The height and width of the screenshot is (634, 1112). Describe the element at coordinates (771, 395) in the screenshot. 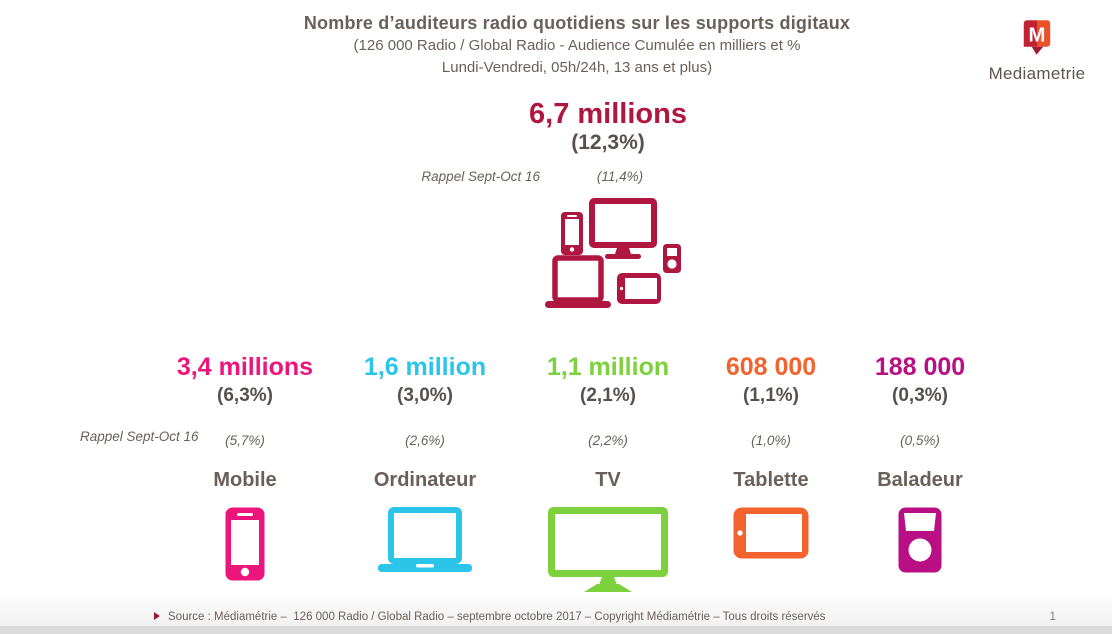

I see `tablette-pct: (1,1%)` at that location.